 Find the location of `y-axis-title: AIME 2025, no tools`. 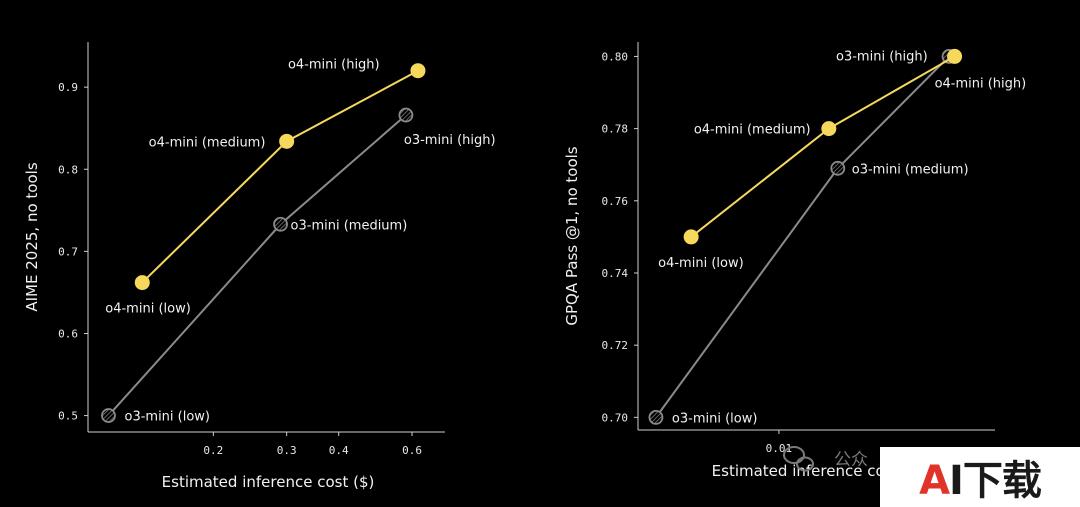

y-axis-title: AIME 2025, no tools is located at coordinates (32, 236).